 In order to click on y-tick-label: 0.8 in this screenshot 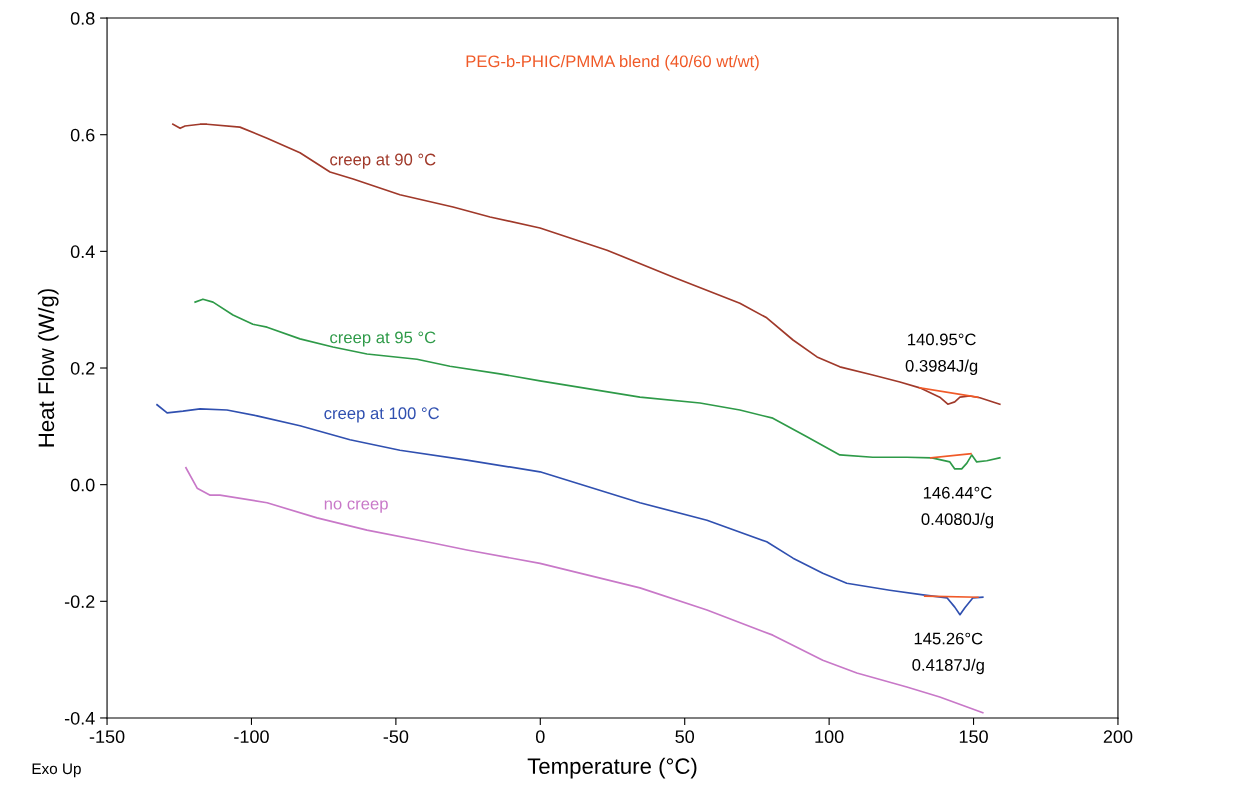, I will do `click(82, 18)`.